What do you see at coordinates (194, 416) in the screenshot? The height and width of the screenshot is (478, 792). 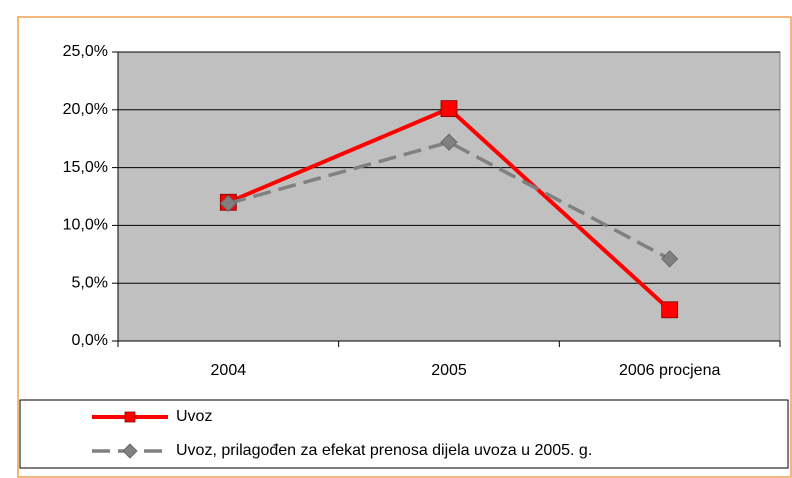 I see `legend-label: Uvoz` at bounding box center [194, 416].